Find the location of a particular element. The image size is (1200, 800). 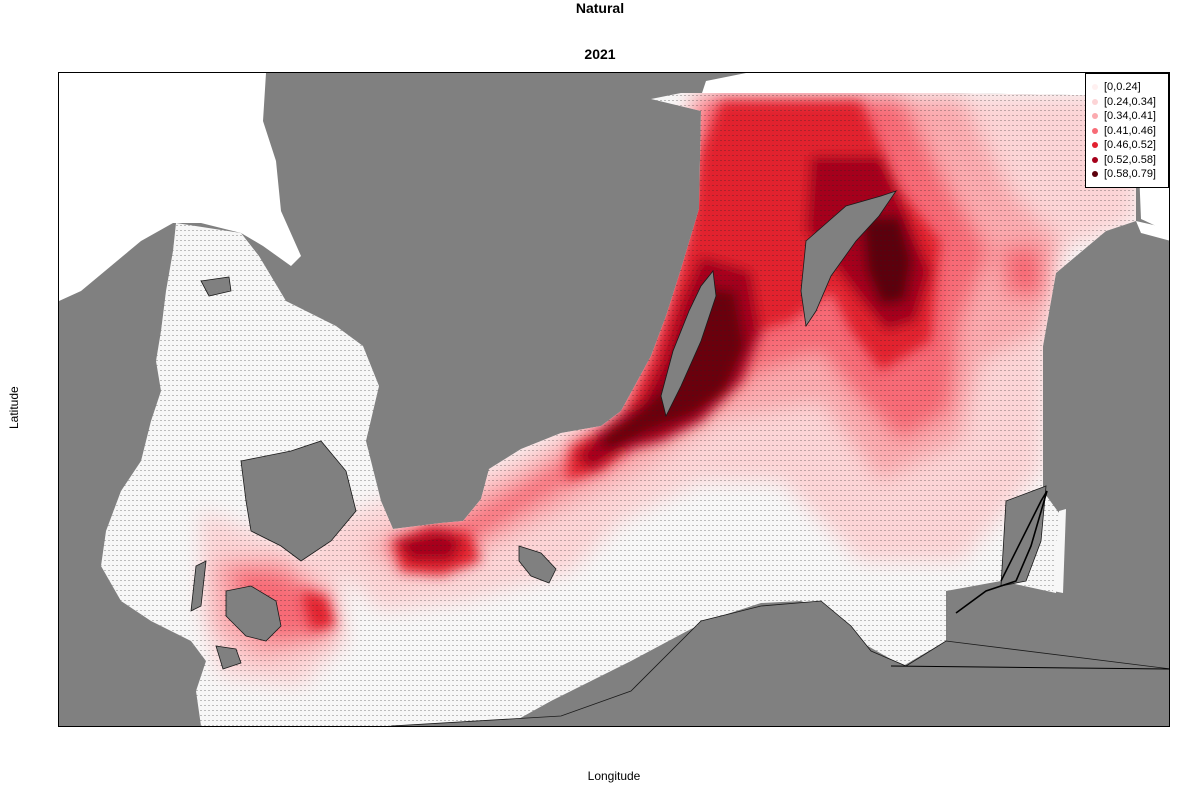

legend-label: [0.58,0.79] is located at coordinates (1130, 174).